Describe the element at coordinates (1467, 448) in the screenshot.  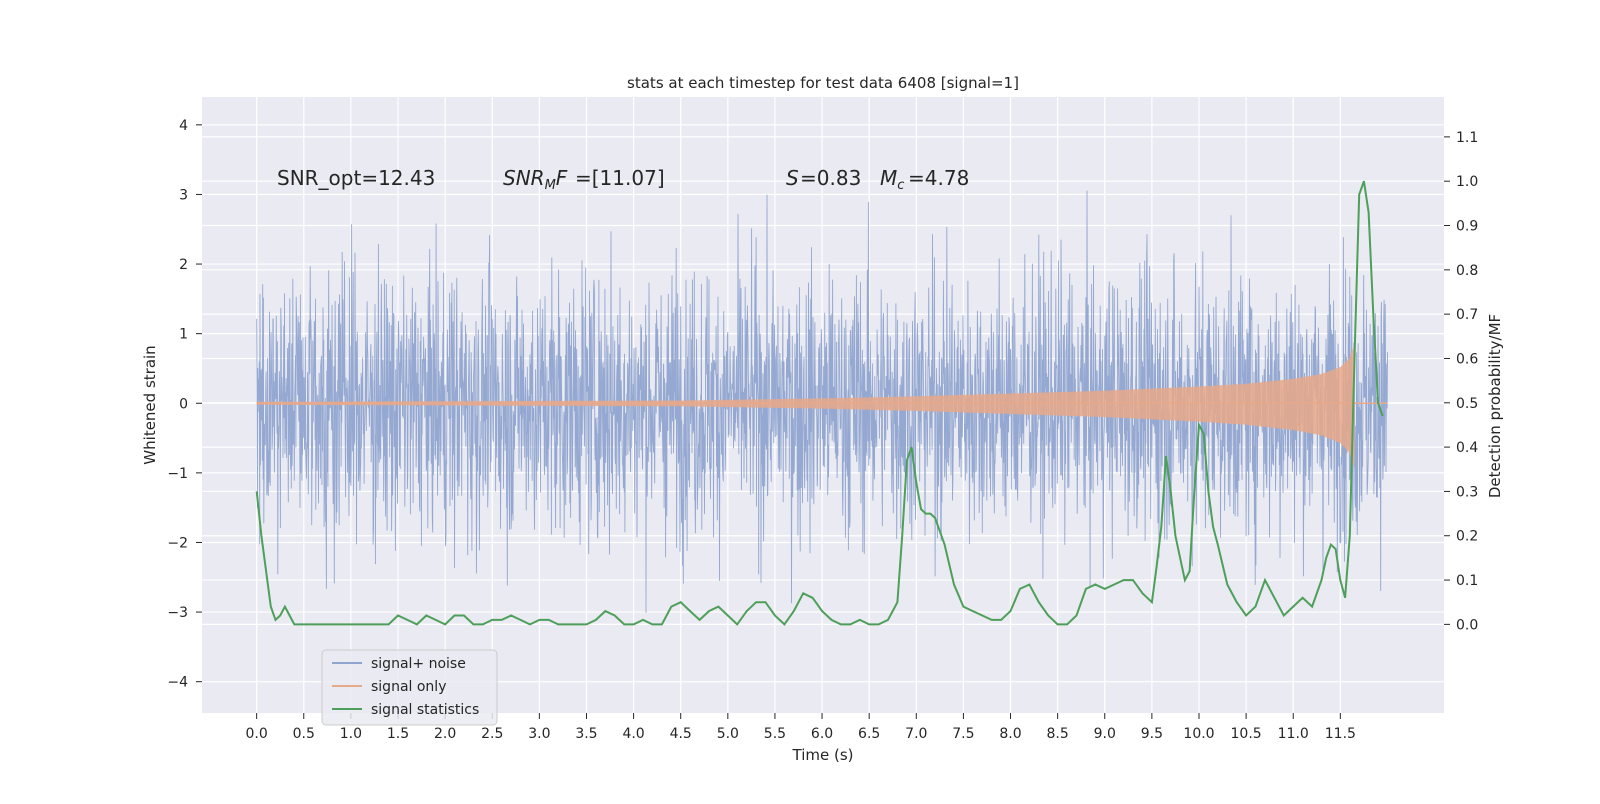
I see `y-right-tick-label: 0.4` at that location.